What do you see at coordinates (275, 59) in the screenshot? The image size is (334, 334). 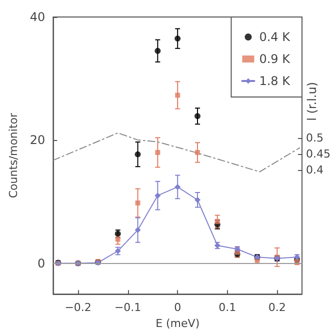 I see `legend-label: 0.9 K` at bounding box center [275, 59].